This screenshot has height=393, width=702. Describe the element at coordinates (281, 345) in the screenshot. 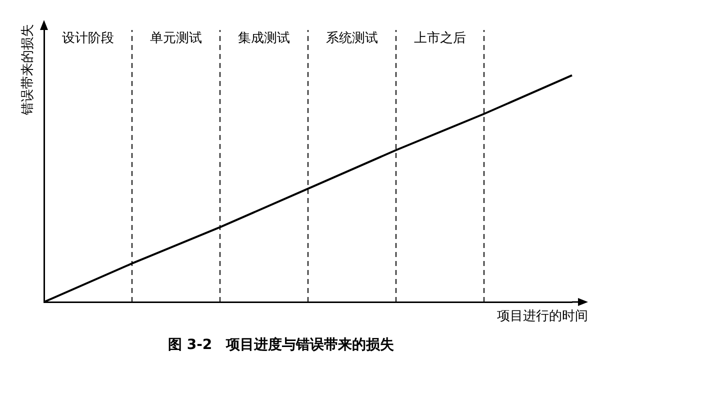

I see `text: 图 3-2 项目进度与错误带来的损失` at that location.